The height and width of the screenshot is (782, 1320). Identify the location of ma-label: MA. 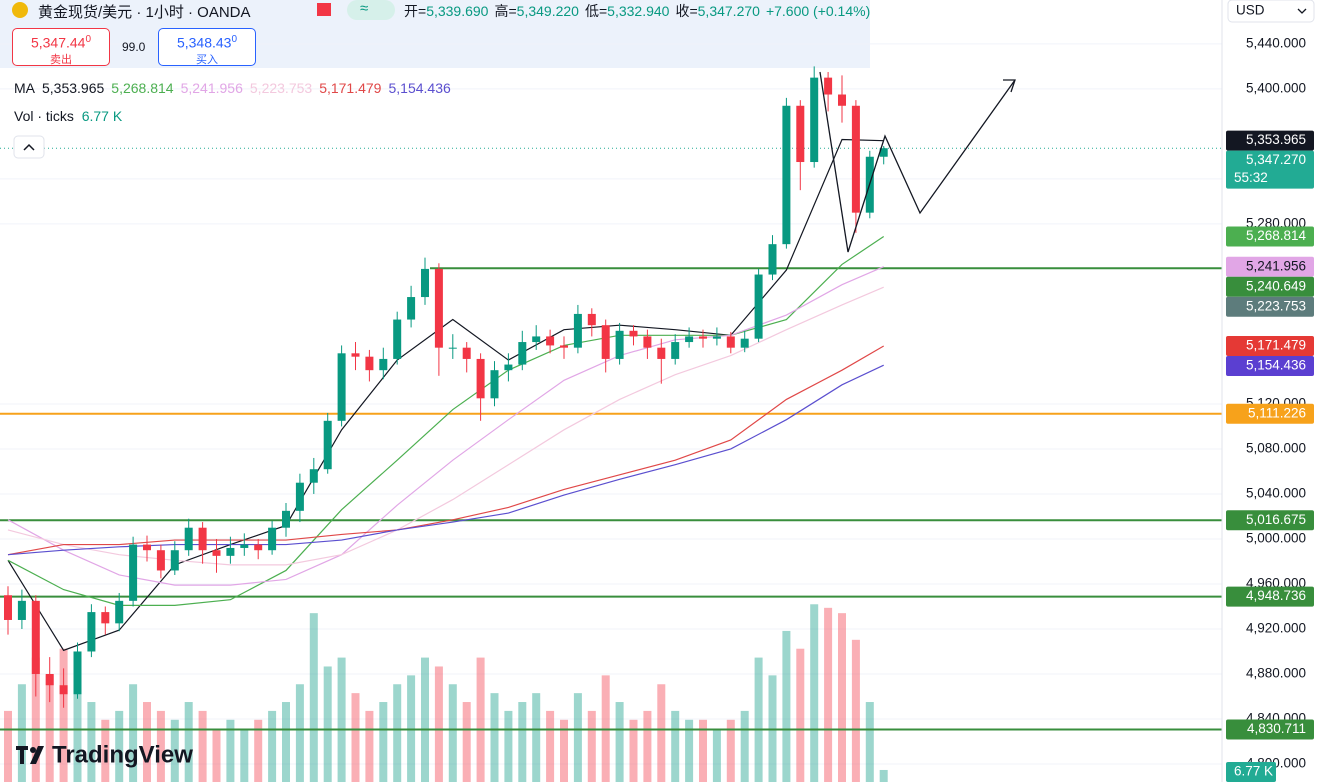
(24, 88).